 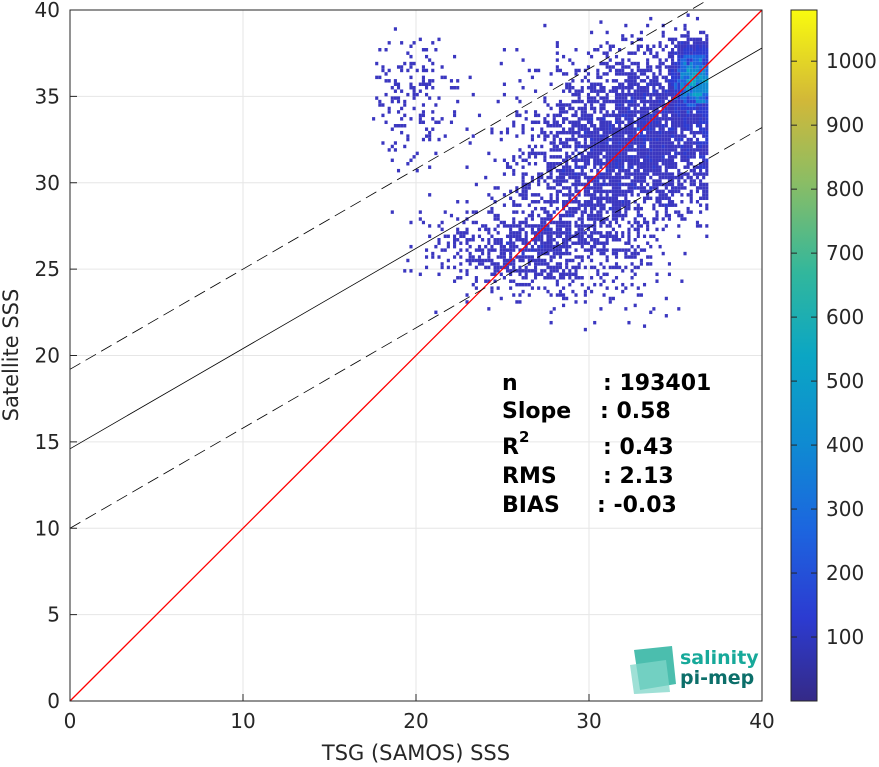 What do you see at coordinates (845, 381) in the screenshot?
I see `colorbar-tick-label: 500` at bounding box center [845, 381].